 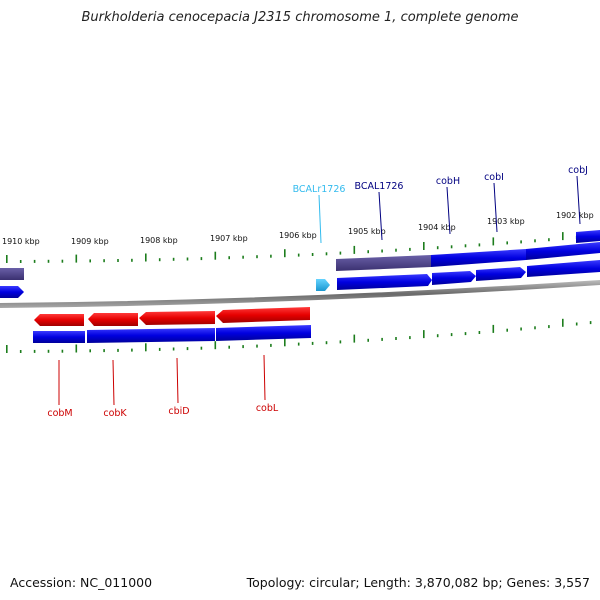 I want to click on accession-text: Accession: NC_011000, so click(x=81, y=582).